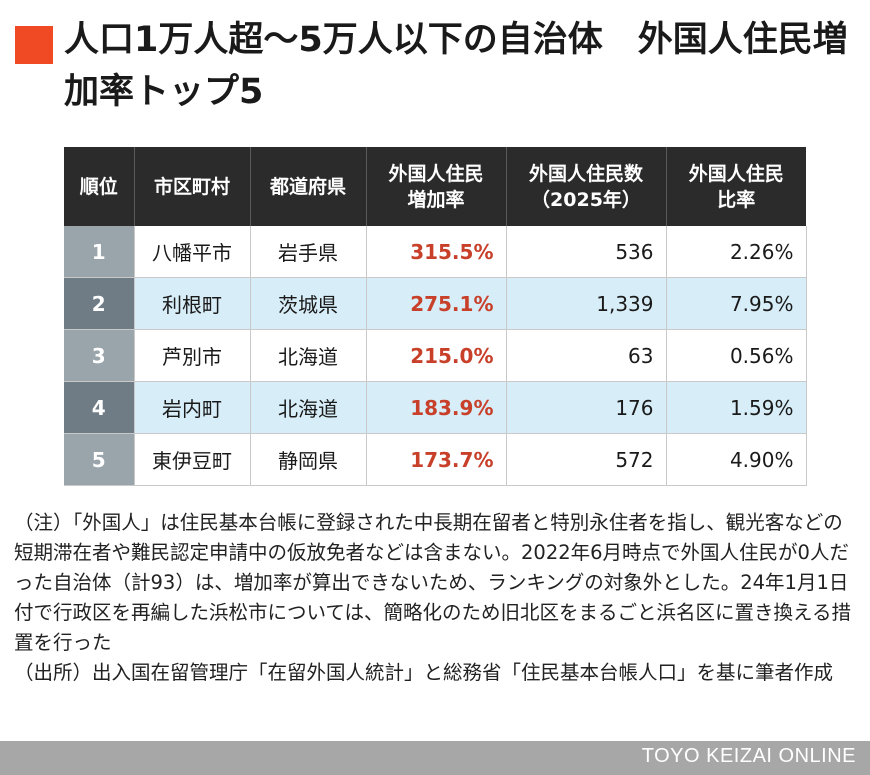 This screenshot has width=870, height=775. I want to click on city-cell: 八幡平市, so click(192, 252).